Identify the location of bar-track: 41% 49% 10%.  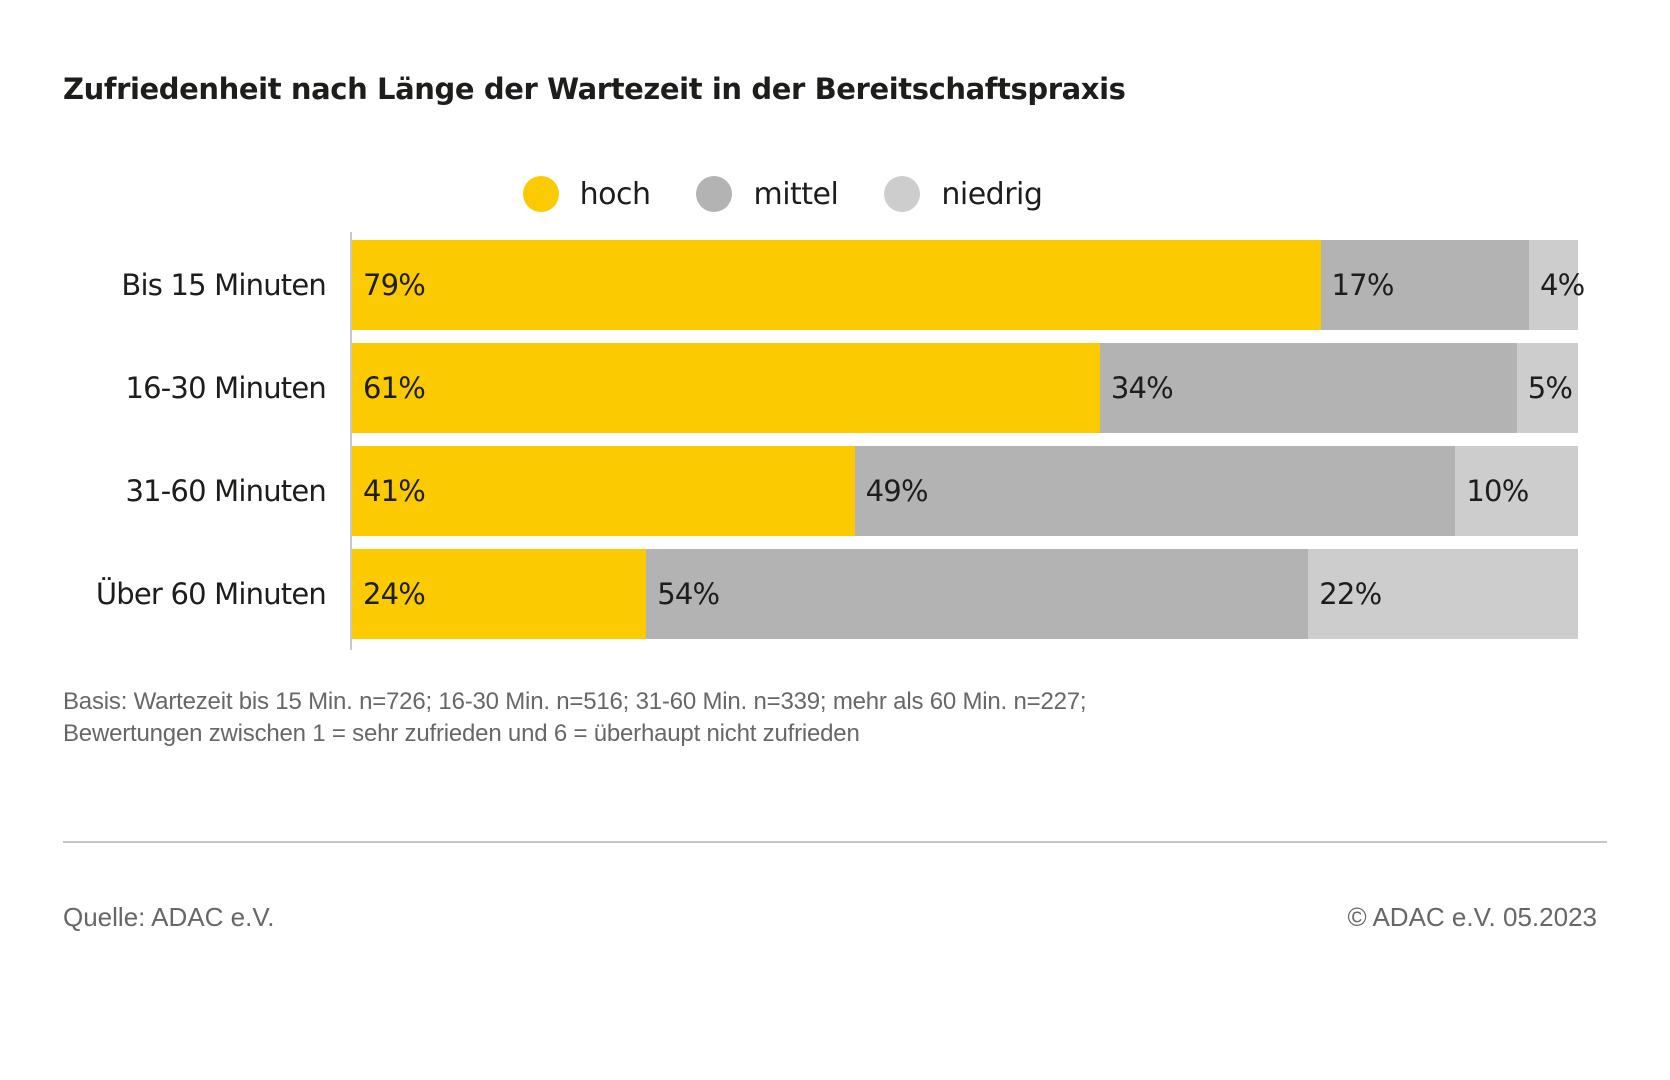
(965, 491).